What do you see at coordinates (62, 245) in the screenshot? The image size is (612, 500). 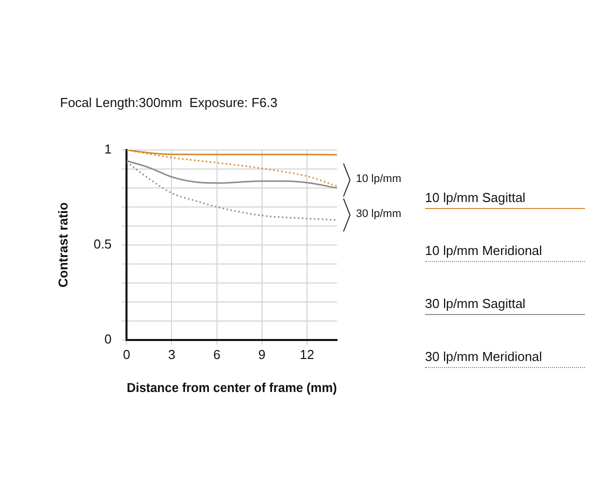 I see `y-axis-title: Contrast ratio` at bounding box center [62, 245].